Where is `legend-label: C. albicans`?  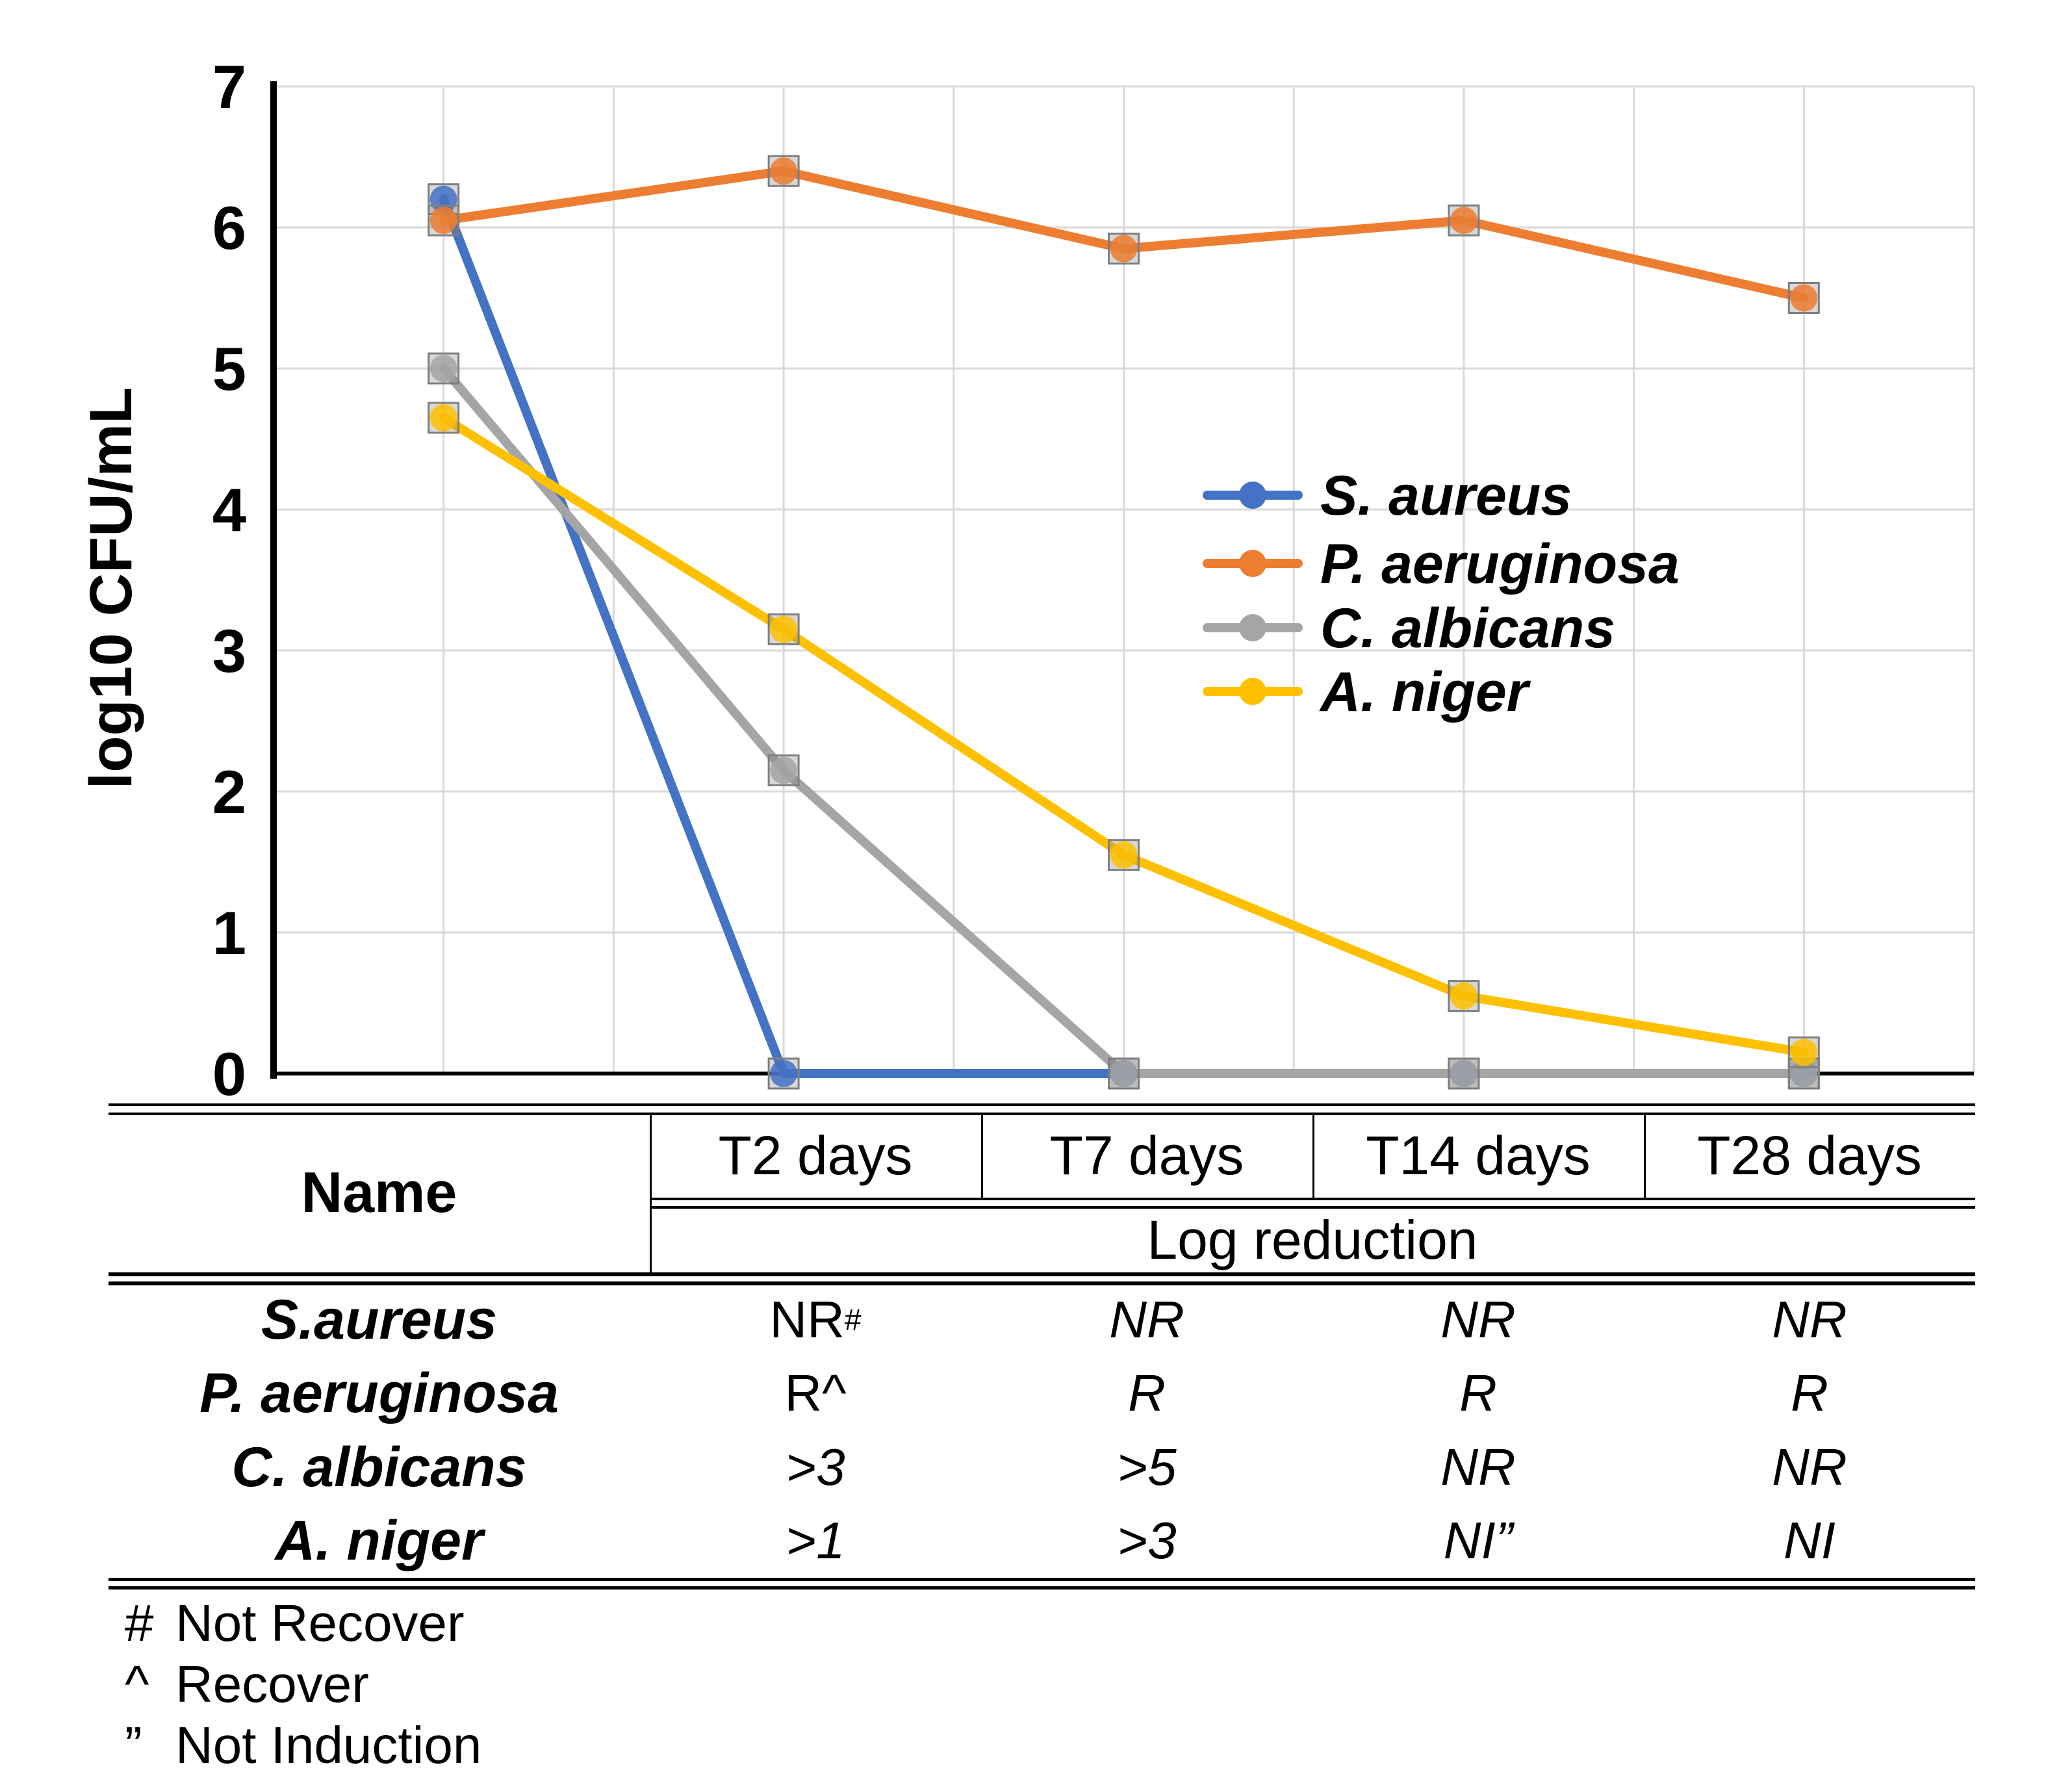
legend-label: C. albicans is located at coordinates (1467, 628).